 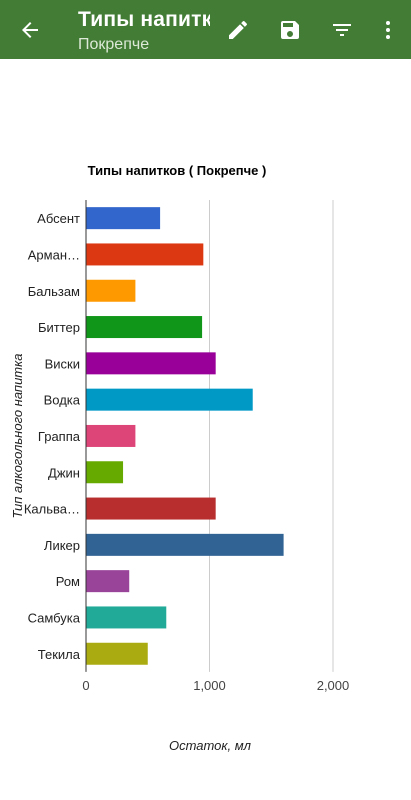 I want to click on category-label: Бальзам, so click(x=54, y=291).